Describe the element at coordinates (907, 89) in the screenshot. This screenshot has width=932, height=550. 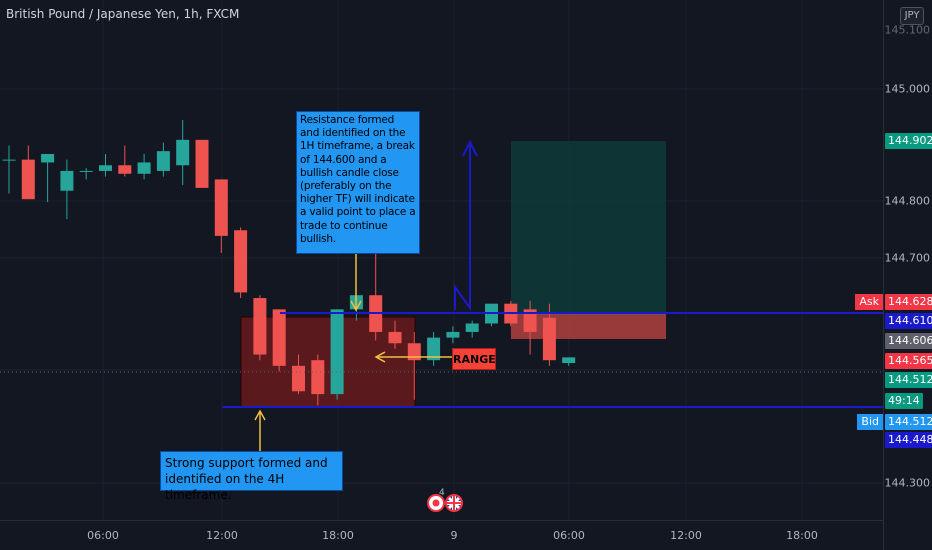
I see `price-tick: 145.000` at that location.